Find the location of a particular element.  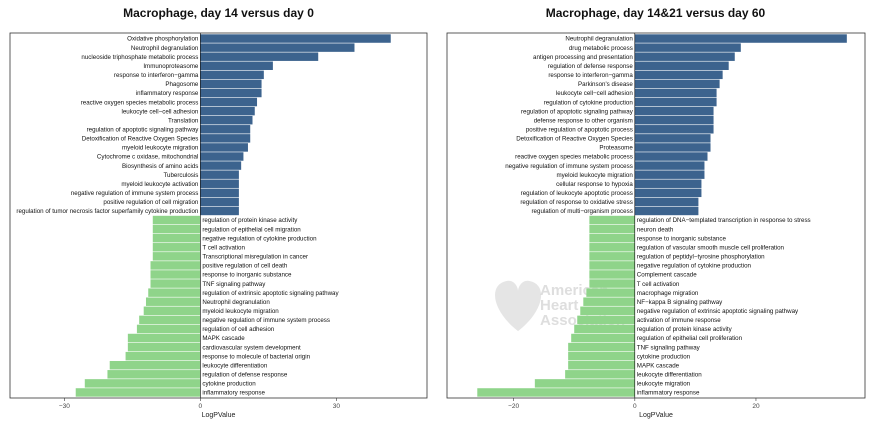

left-bar-label-18: positive regulation of cell migration is located at coordinates (150, 202).